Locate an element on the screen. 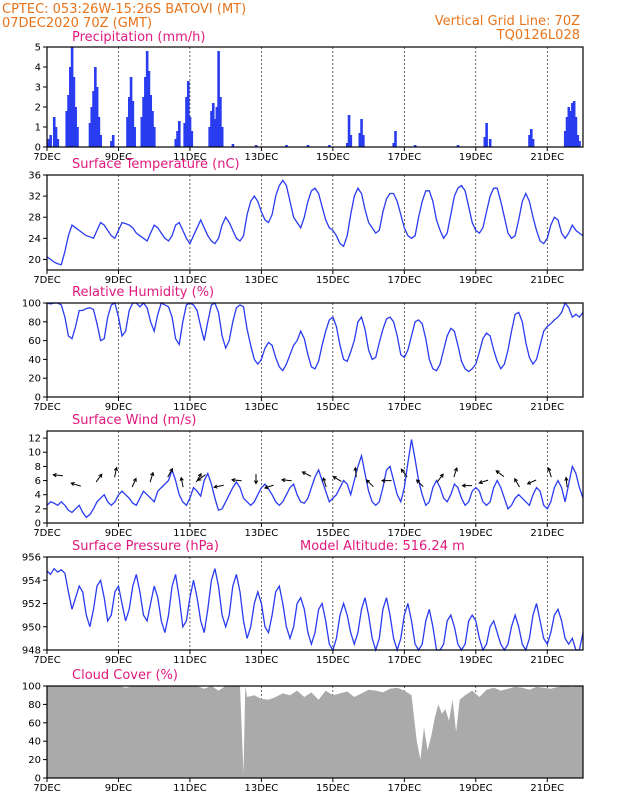 Image resolution: width=618 pixels, height=800 pixels. y-tick-label: 1 is located at coordinates (38, 128).